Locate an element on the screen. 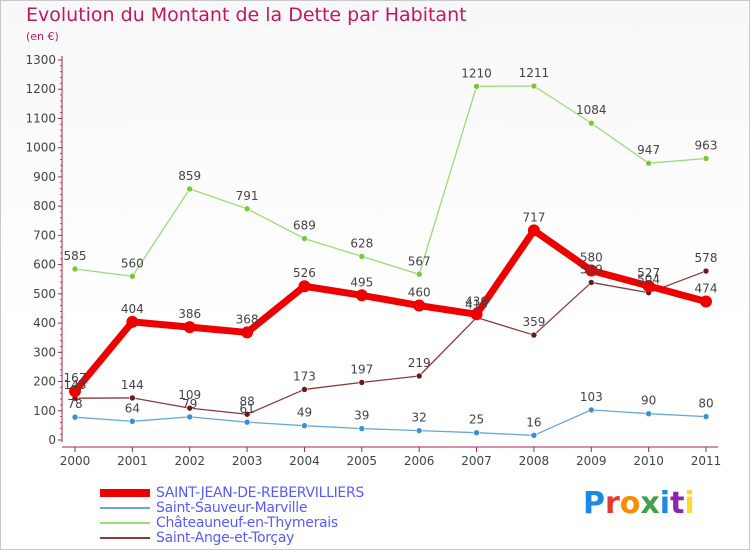  data-label: 90 is located at coordinates (648, 401).